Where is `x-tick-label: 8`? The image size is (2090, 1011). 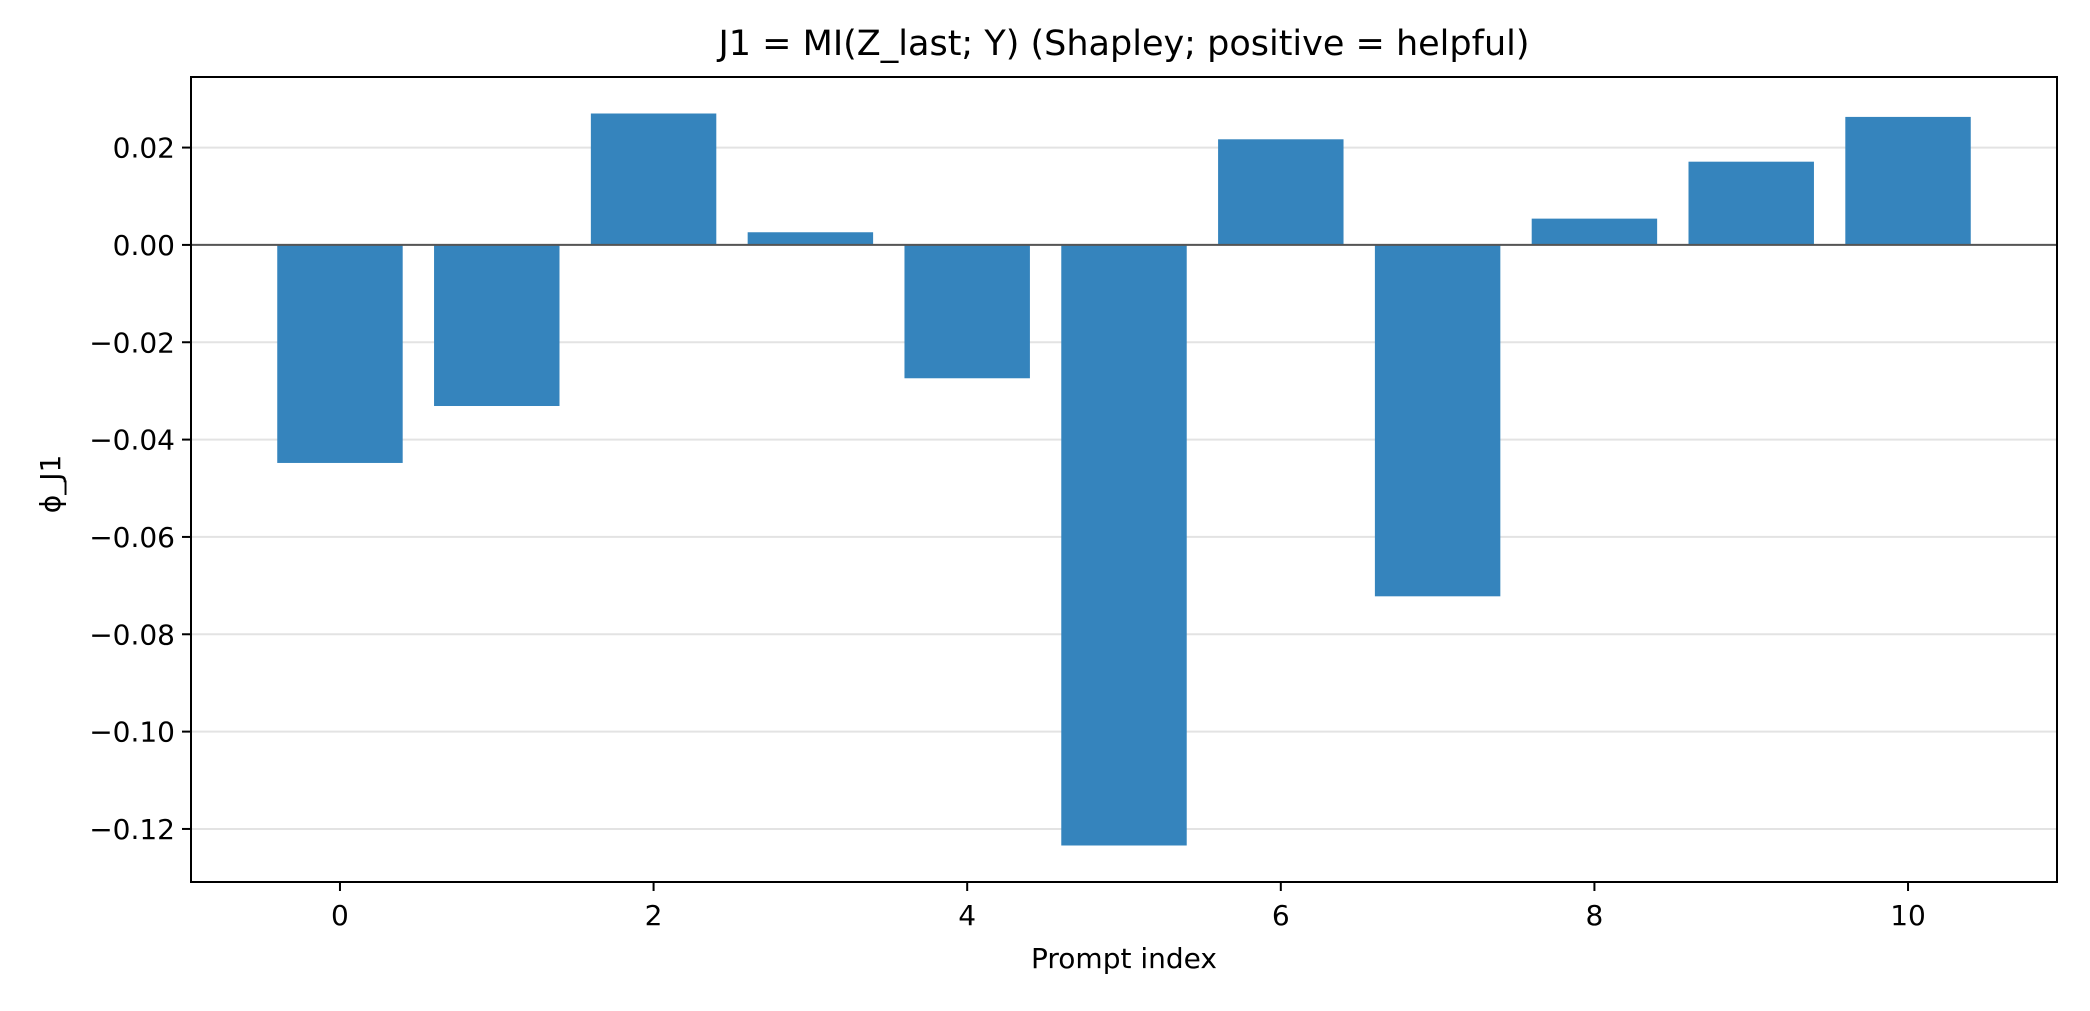
x-tick-label: 8 is located at coordinates (1595, 915).